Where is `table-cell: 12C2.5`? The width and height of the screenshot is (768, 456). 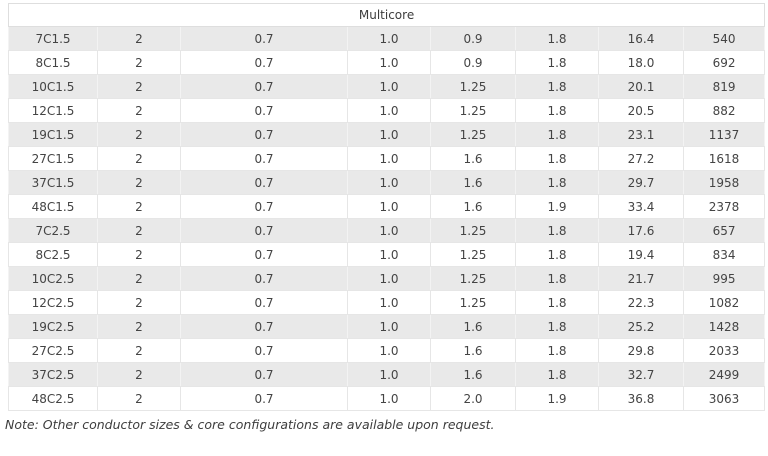 table-cell: 12C2.5 is located at coordinates (53, 302).